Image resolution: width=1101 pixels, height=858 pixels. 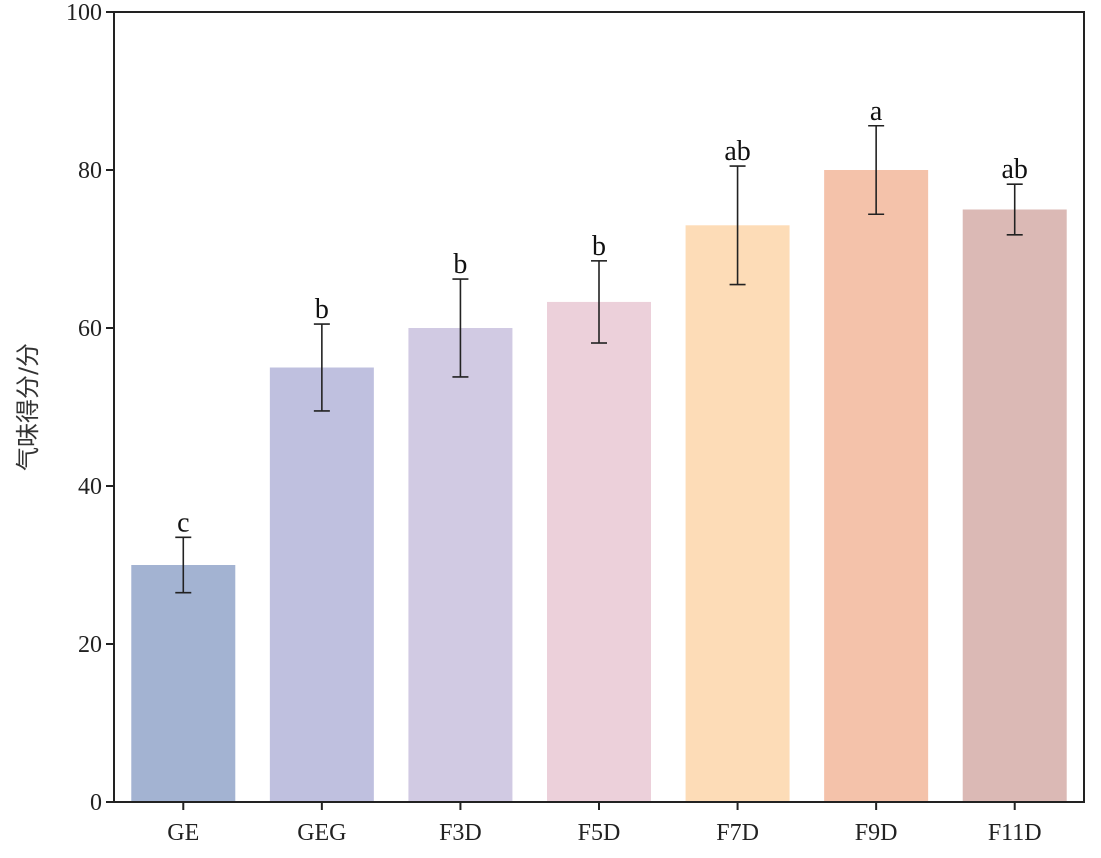 I want to click on bar-f5d, so click(x=599, y=551).